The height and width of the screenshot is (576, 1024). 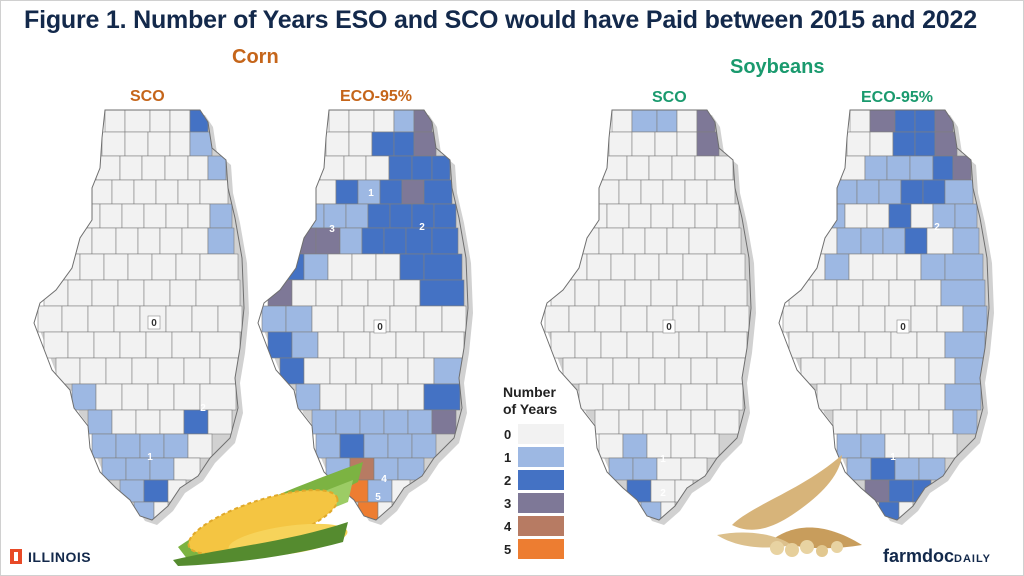 What do you see at coordinates (540, 550) in the screenshot?
I see `legend-item: 5` at bounding box center [540, 550].